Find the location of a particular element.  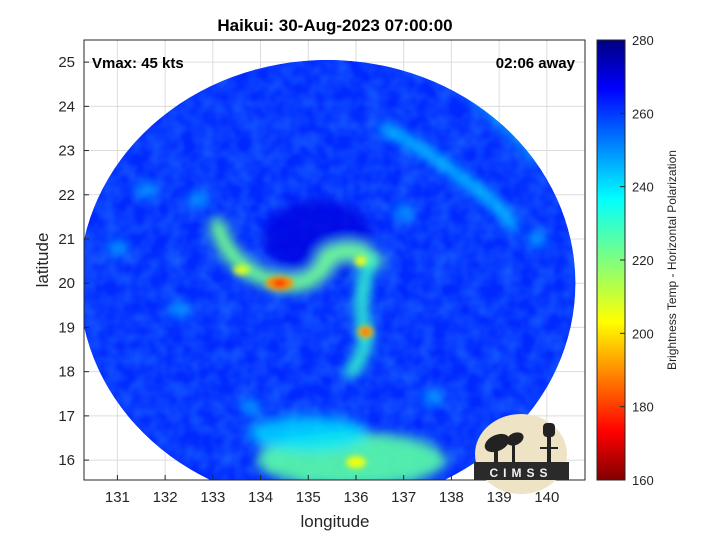

rainband-west is located at coordinates (296, 254).